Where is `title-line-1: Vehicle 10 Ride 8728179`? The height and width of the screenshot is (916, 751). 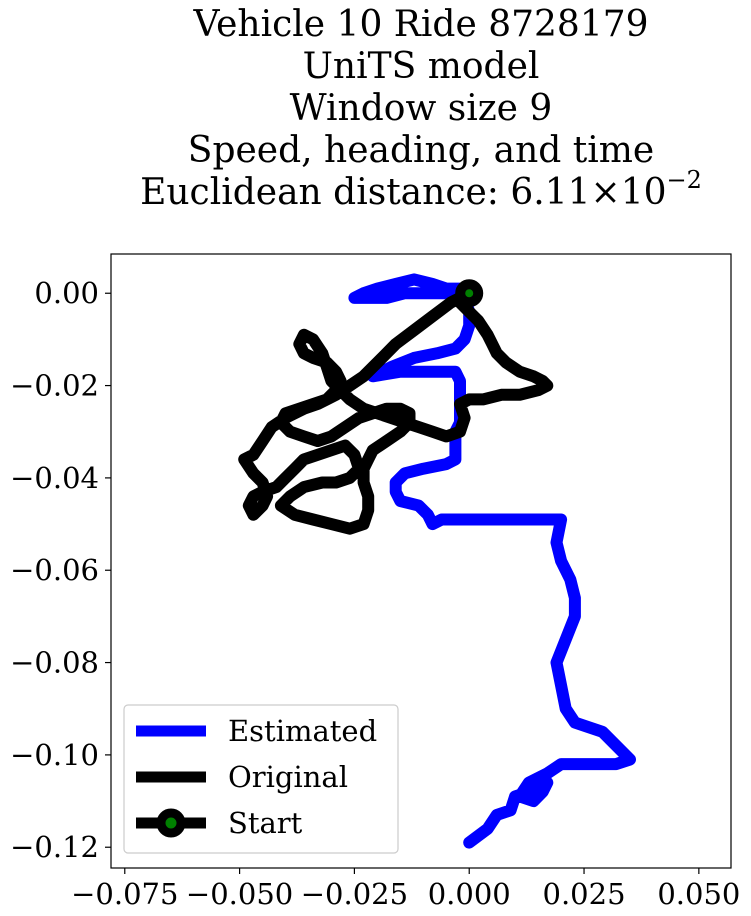 title-line-1: Vehicle 10 Ride 8728179 is located at coordinates (420, 24).